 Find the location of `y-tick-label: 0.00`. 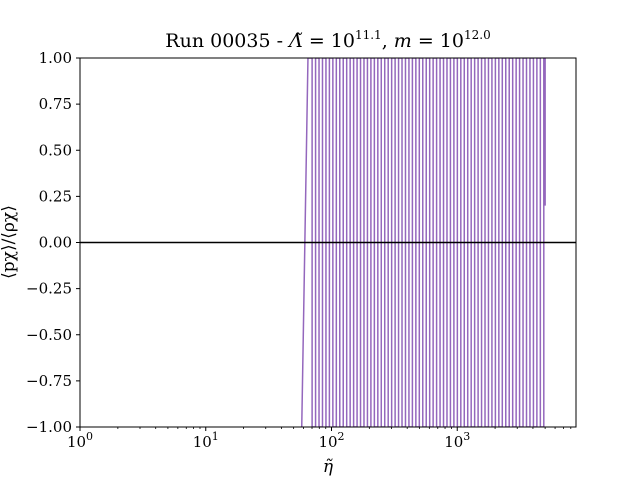

y-tick-label: 0.00 is located at coordinates (55, 243).